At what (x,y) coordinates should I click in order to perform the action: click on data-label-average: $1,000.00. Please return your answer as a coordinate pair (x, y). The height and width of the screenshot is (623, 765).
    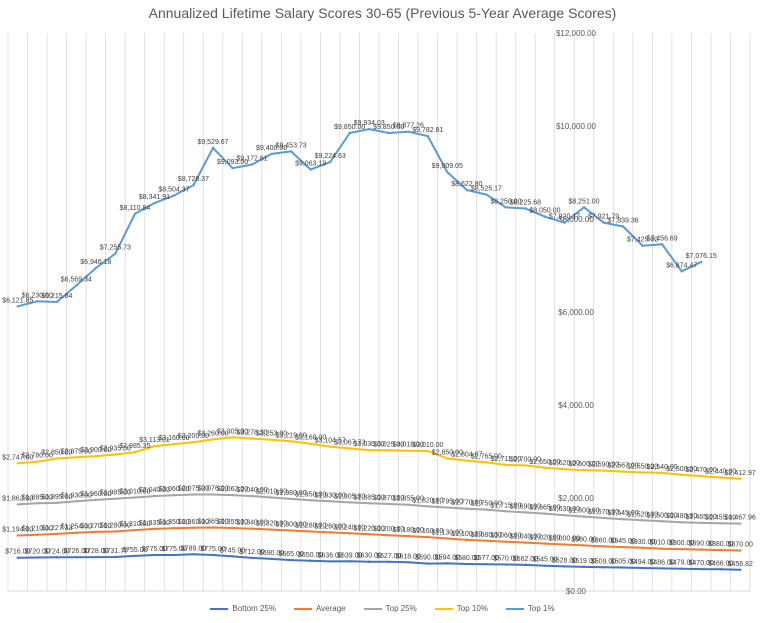
    Looking at the image, I should click on (564, 539).